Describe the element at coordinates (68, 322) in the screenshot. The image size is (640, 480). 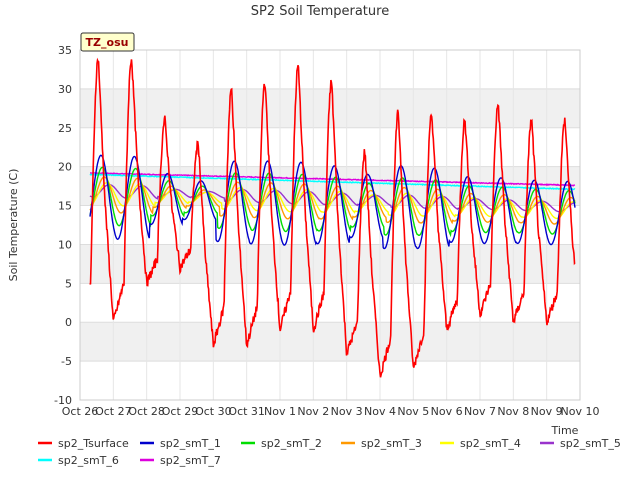
I see `y-tick-label: 0` at that location.